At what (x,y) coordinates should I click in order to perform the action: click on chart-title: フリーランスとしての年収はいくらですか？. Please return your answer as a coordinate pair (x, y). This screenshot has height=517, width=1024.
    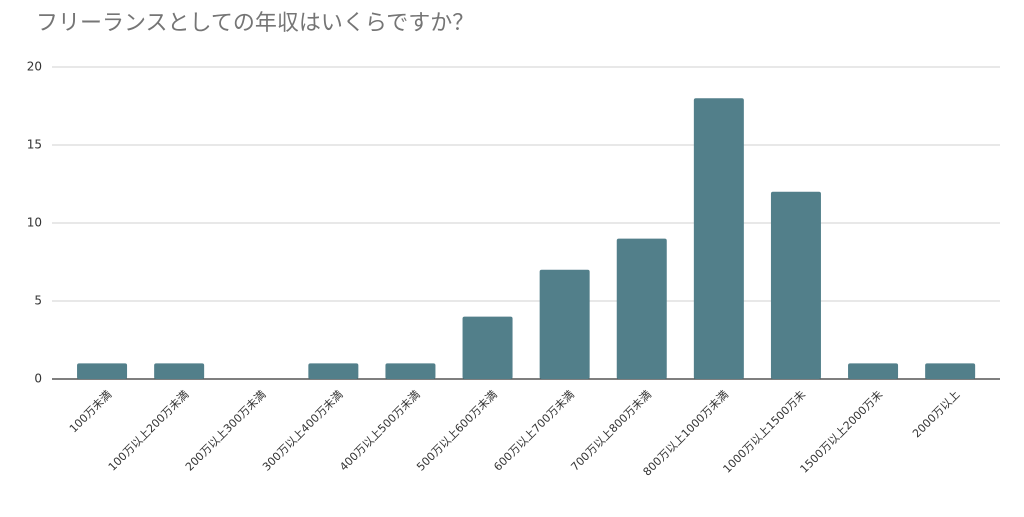
    Looking at the image, I should click on (255, 23).